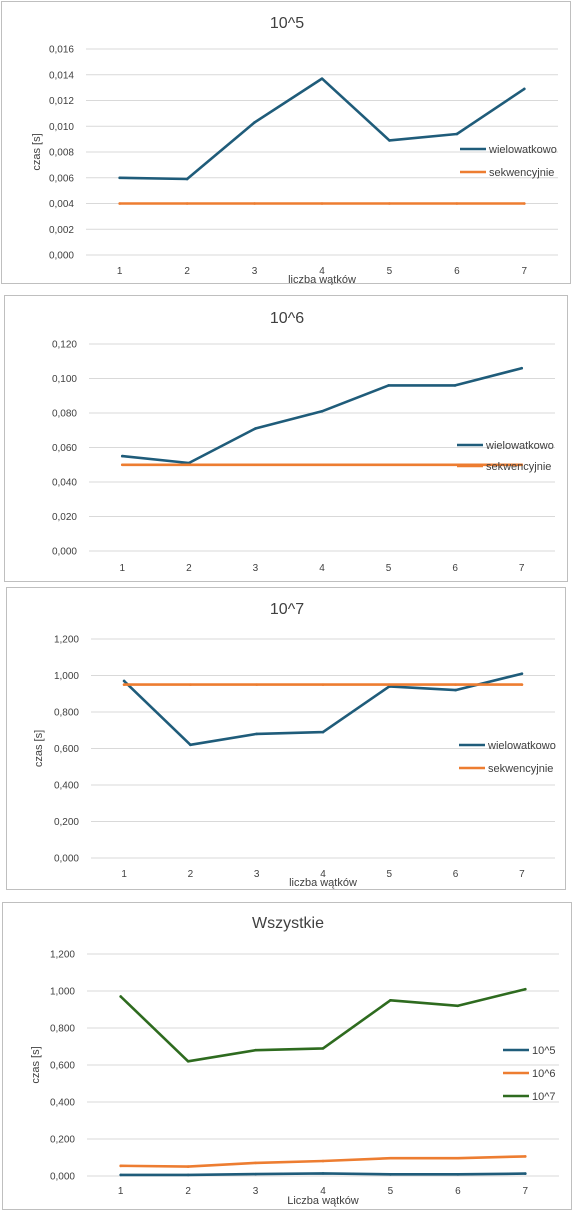  I want to click on y-tick-label: 0,400, so click(66, 786).